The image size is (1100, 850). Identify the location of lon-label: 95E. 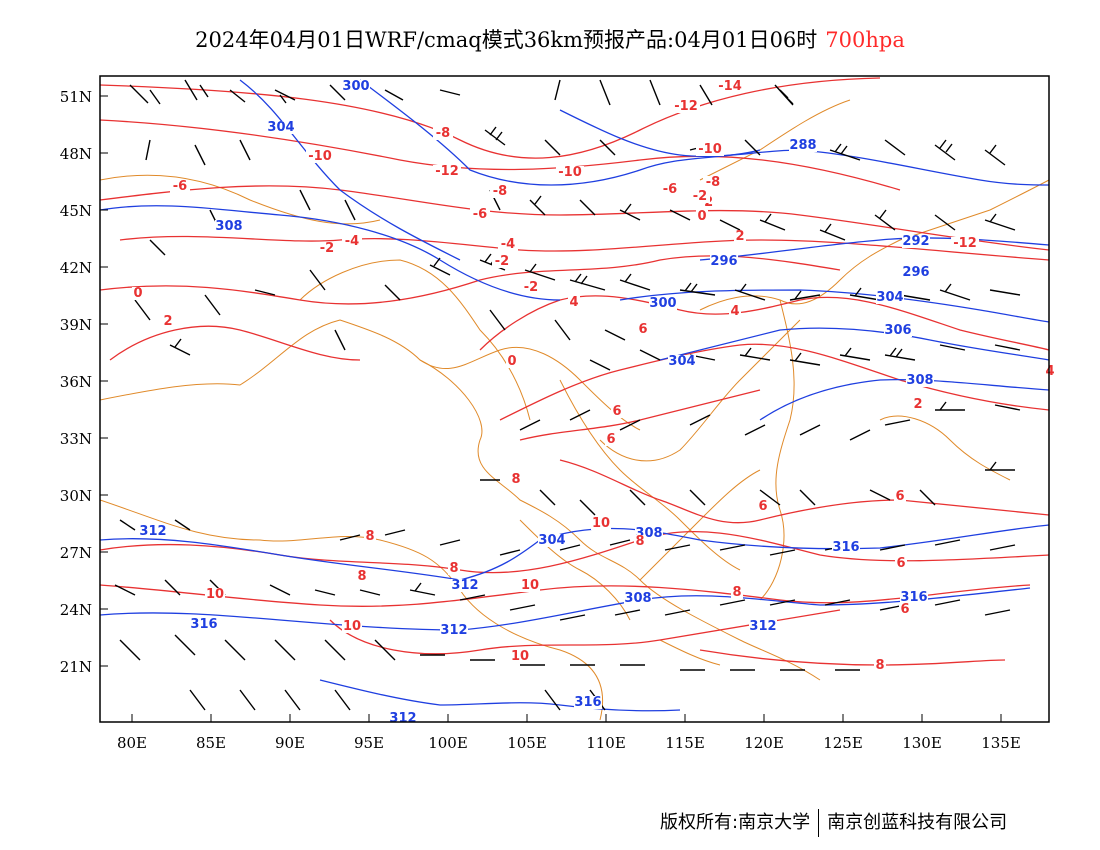
(369, 743).